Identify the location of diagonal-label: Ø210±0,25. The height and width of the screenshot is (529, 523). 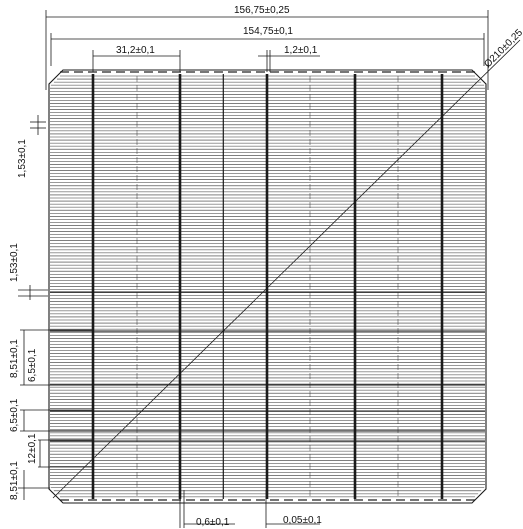
(502, 48).